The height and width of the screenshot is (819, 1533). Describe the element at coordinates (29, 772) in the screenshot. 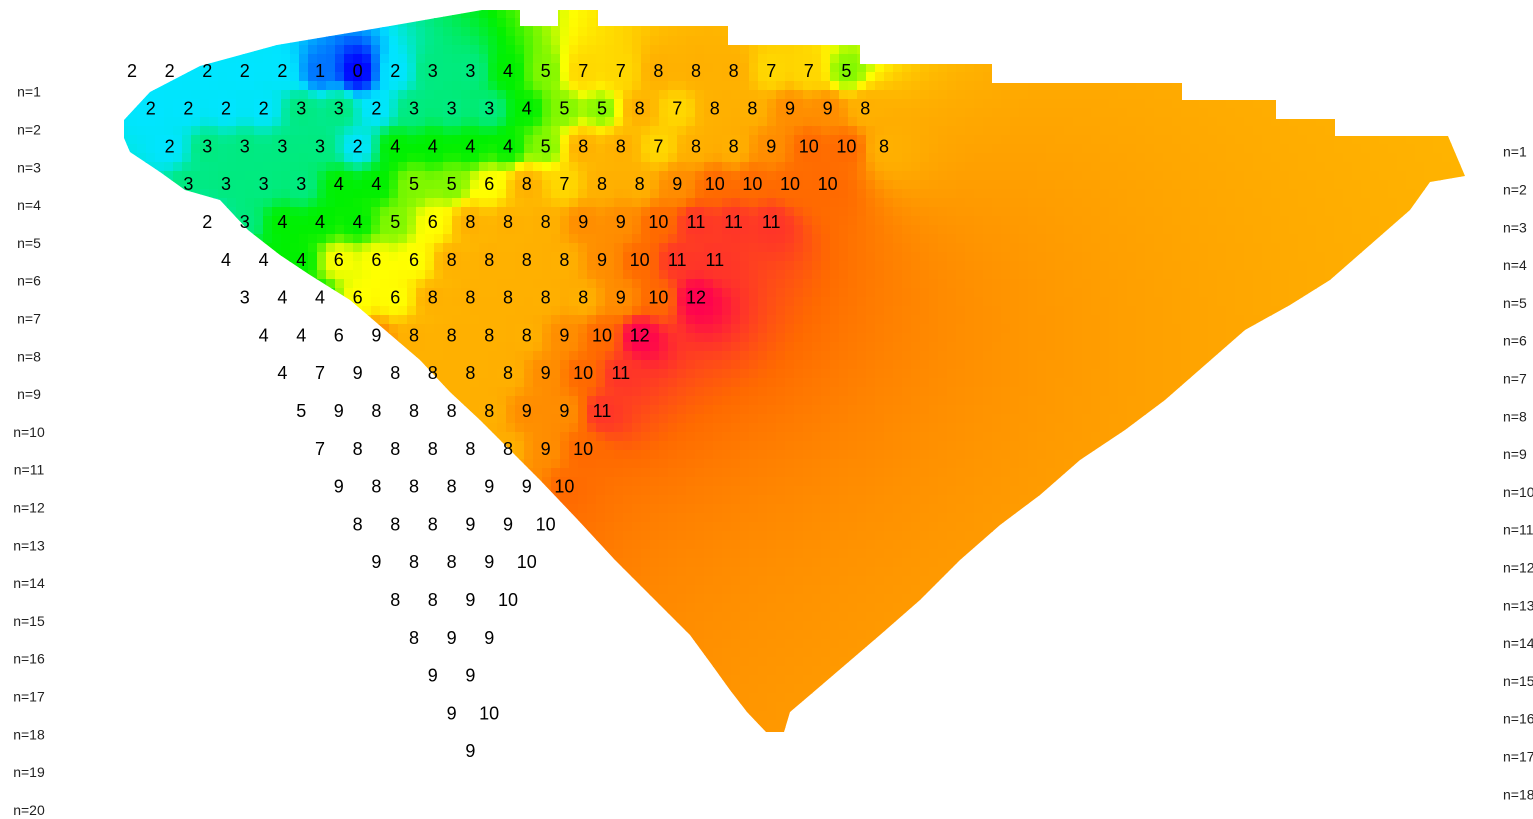

I see `left-row-label-19: n=19` at that location.